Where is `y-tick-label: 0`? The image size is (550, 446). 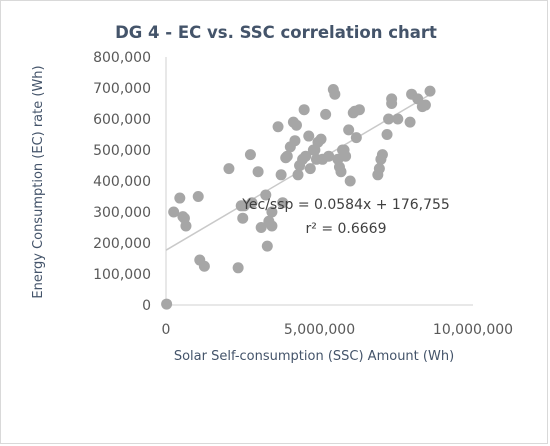 y-tick-label: 0 is located at coordinates (146, 306).